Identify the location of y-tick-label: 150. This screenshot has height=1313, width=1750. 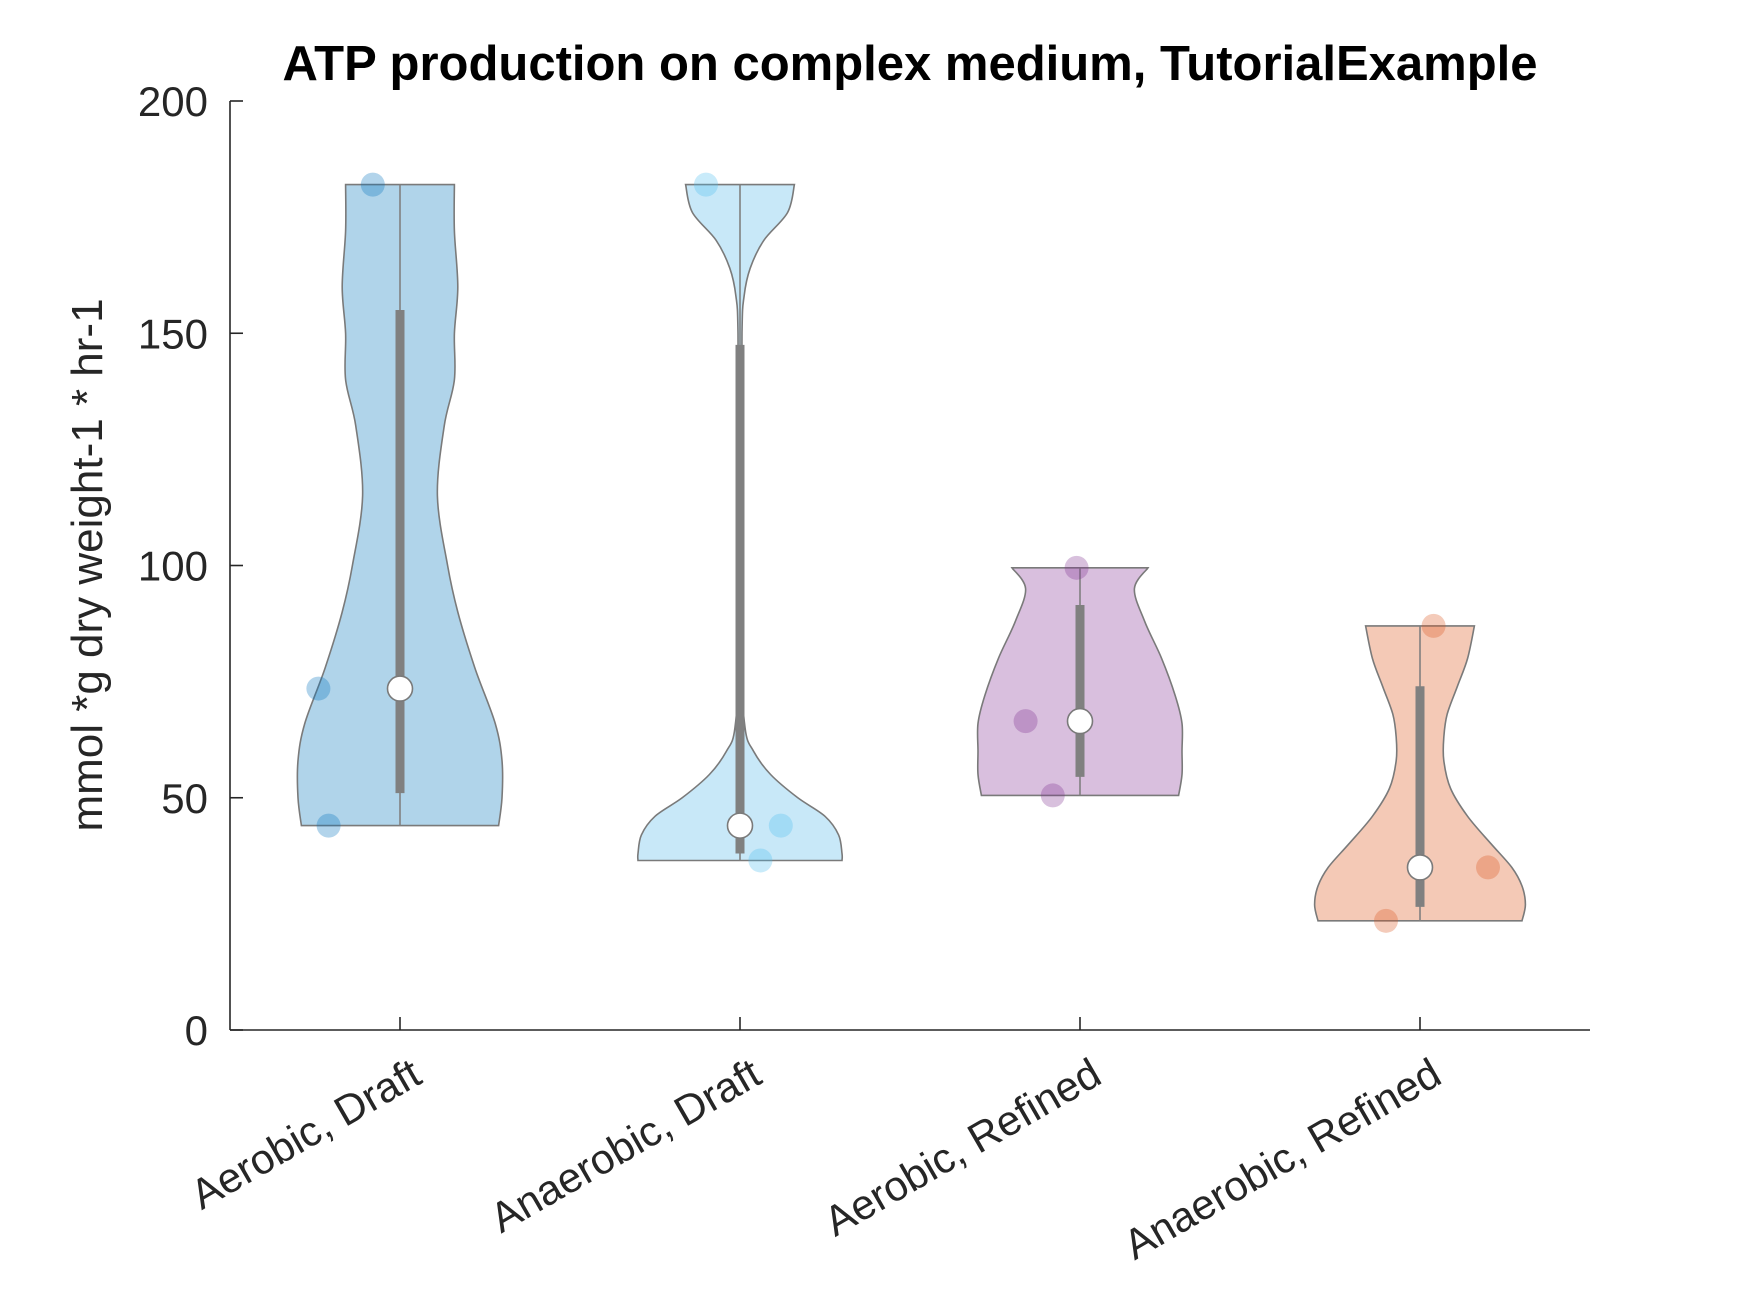
(173, 333).